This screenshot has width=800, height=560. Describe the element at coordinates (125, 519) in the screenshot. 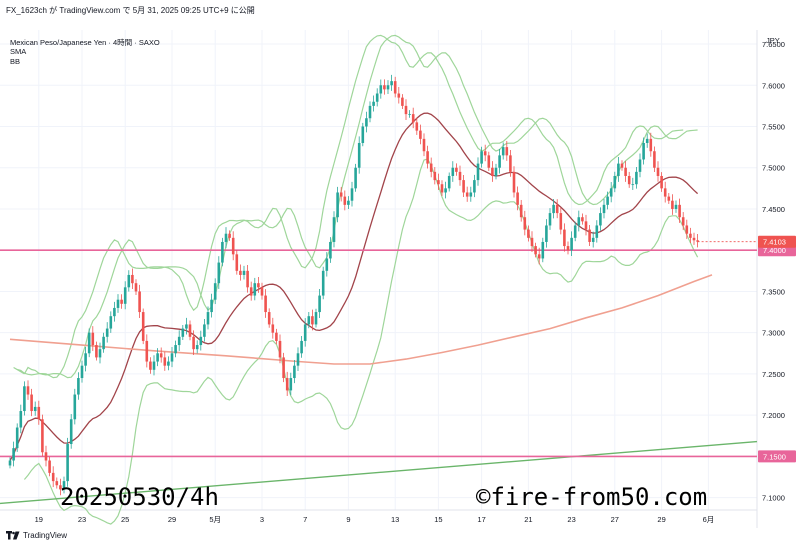

I see `time-tick-label: 25` at that location.